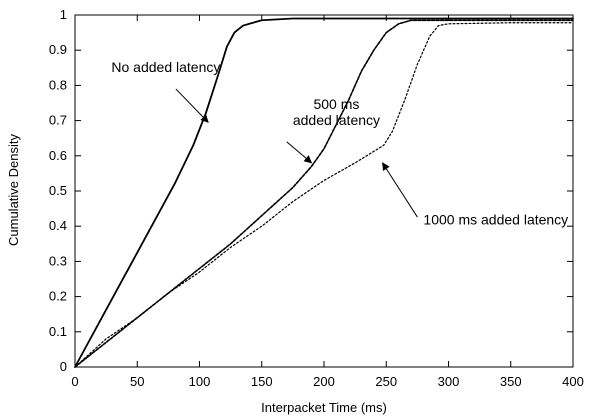  I want to click on annotation-line-1-0: 500 ms, so click(336, 104).